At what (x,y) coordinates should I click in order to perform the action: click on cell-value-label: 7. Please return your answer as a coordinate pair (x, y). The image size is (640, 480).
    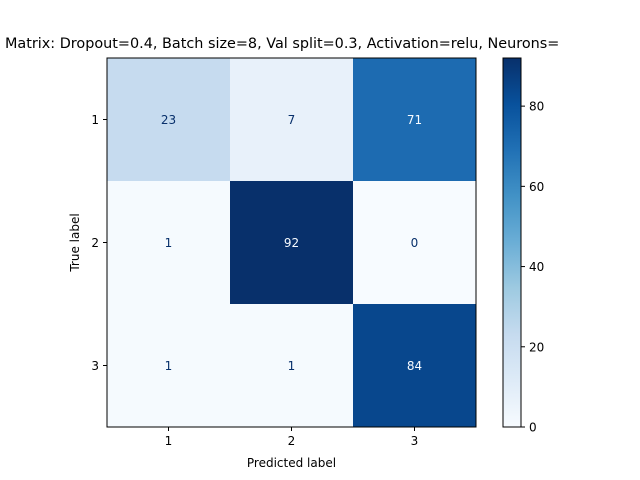
    Looking at the image, I should click on (292, 120).